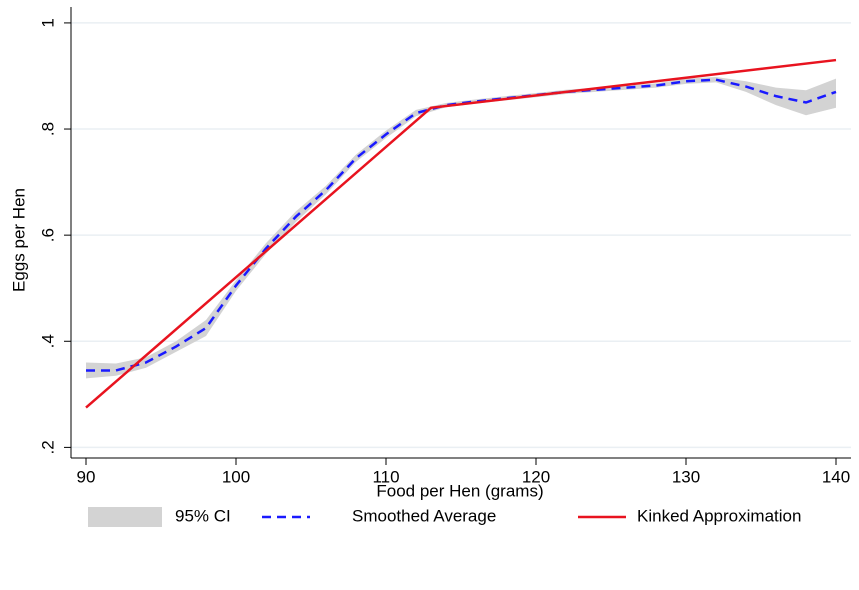 This screenshot has width=859, height=590. I want to click on y-tick-label: .2, so click(47, 447).